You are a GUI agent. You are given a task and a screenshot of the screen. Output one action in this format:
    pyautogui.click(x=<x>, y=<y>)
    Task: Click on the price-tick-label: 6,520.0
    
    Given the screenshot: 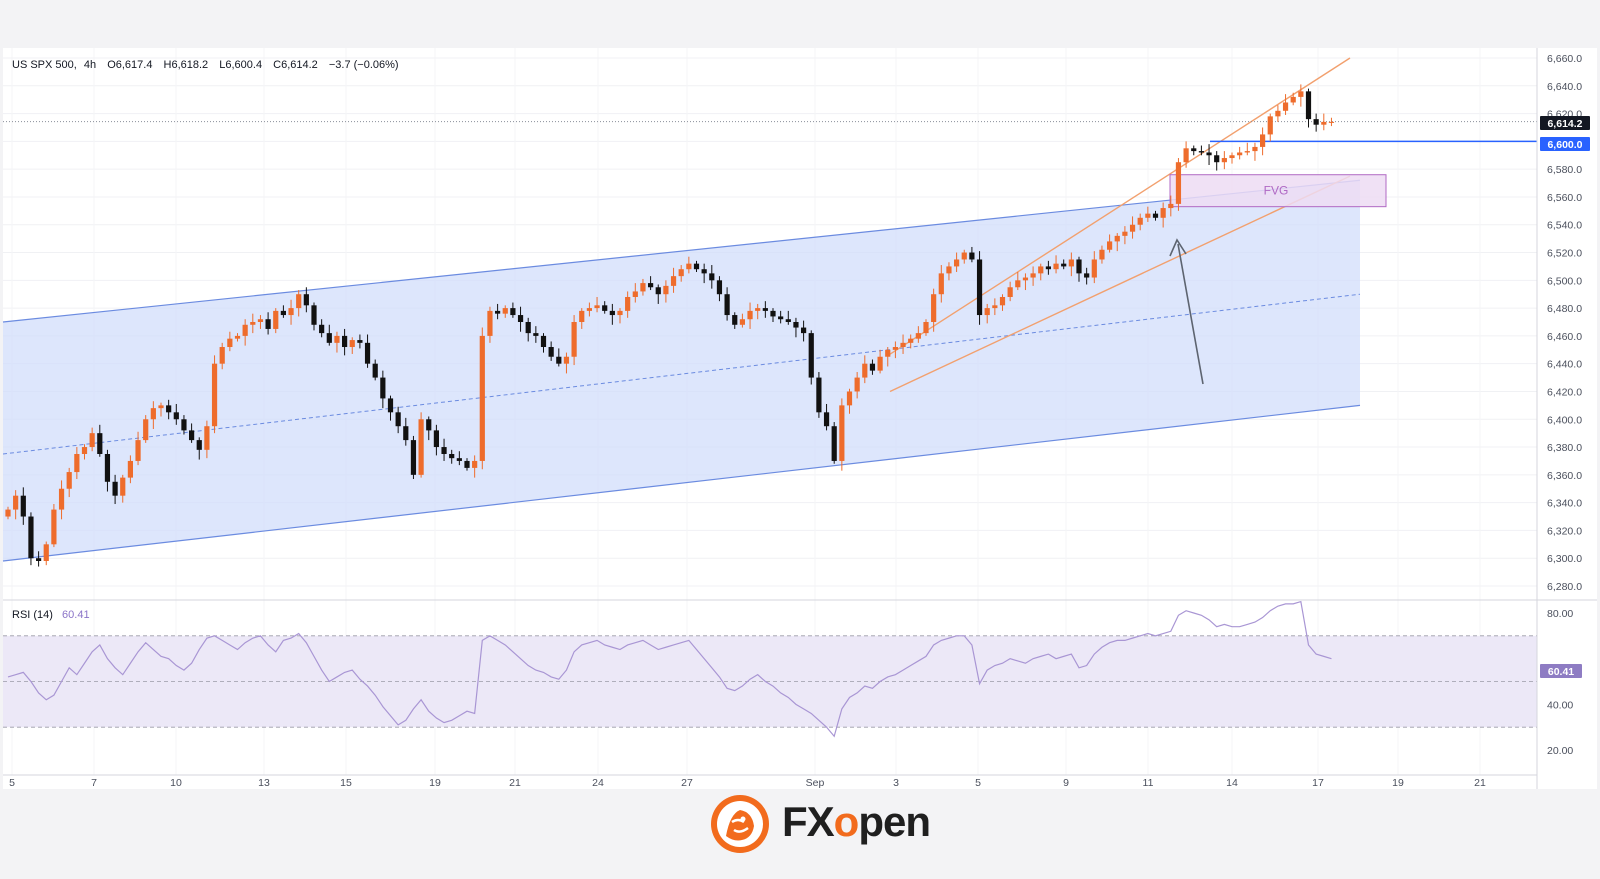 What is the action you would take?
    pyautogui.click(x=1564, y=254)
    